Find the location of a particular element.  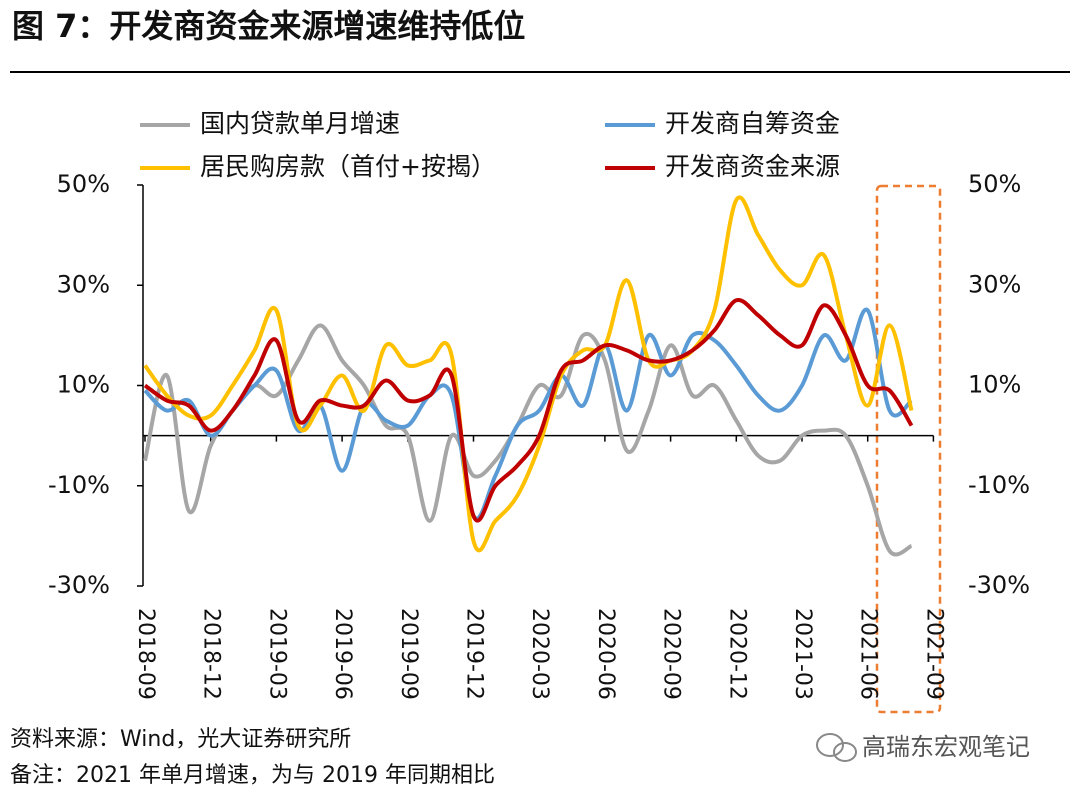

y2-tick-label: -10% is located at coordinates (999, 485).